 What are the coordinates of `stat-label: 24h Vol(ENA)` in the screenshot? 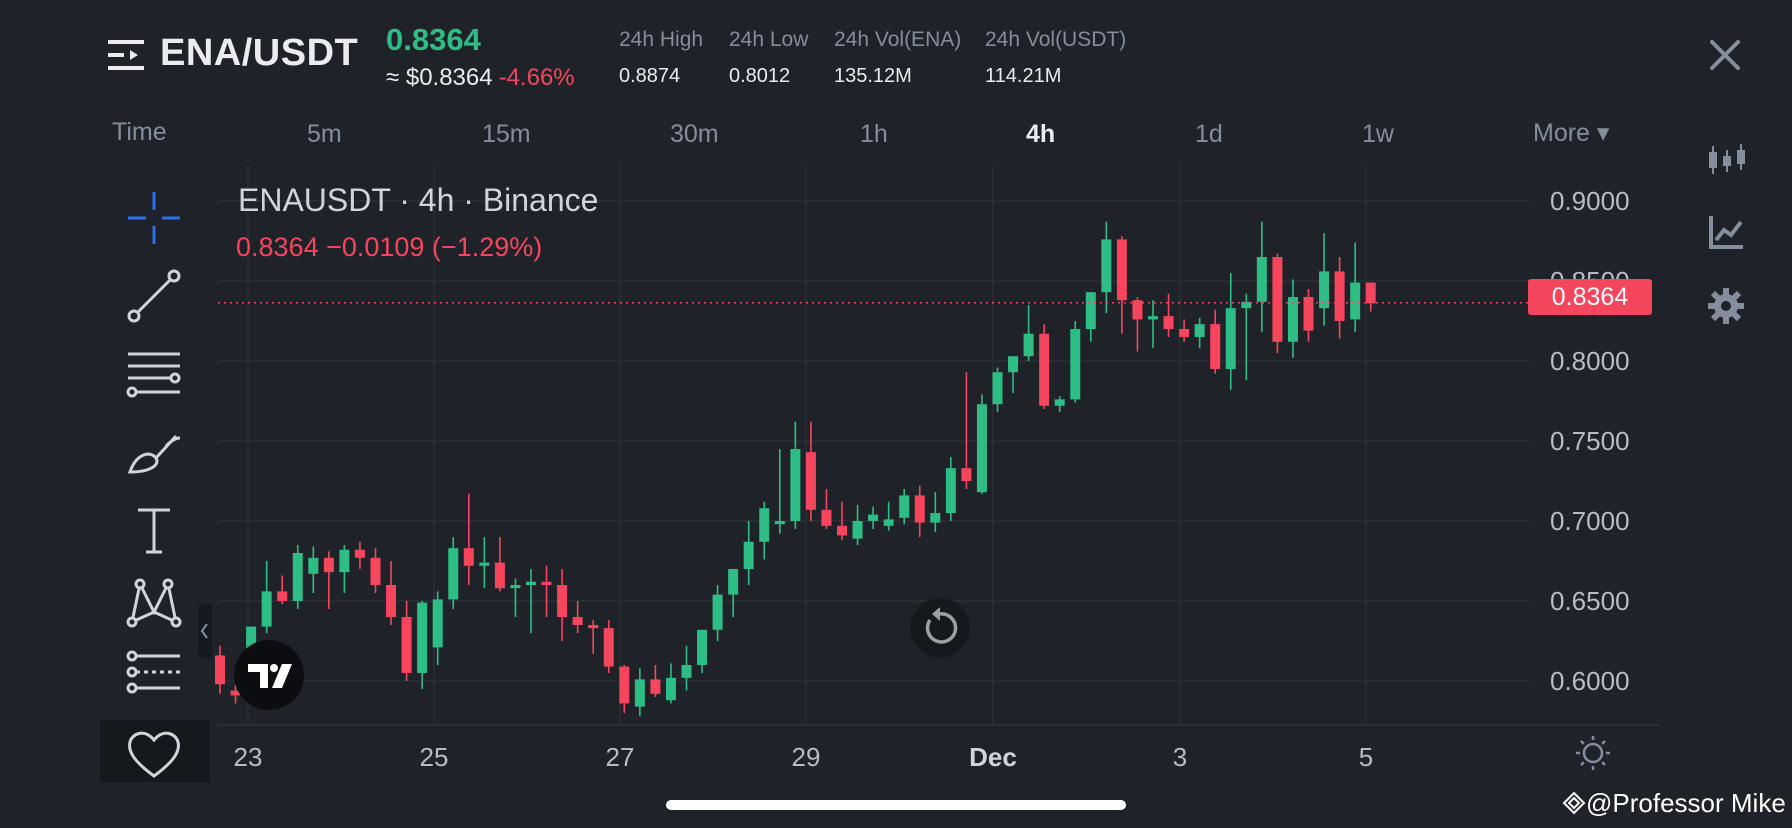 It's located at (898, 39).